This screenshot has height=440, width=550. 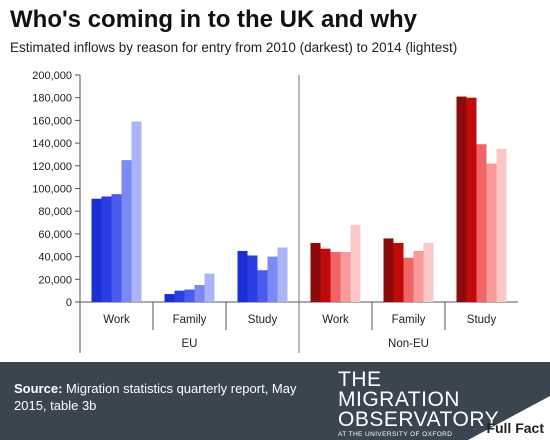 What do you see at coordinates (252, 278) in the screenshot?
I see `bar-eu-study-2011` at bounding box center [252, 278].